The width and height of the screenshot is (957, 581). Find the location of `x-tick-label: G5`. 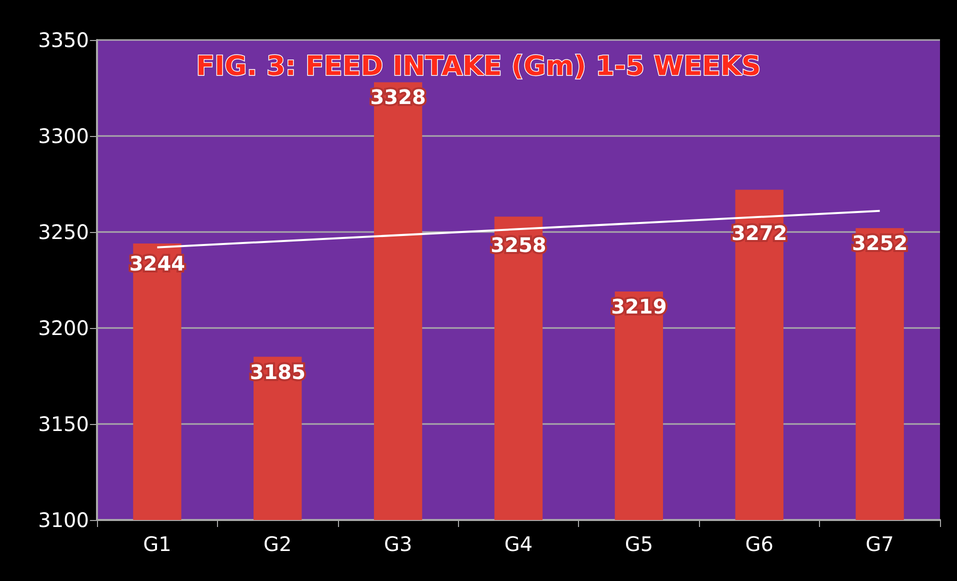

x-tick-label: G5 is located at coordinates (639, 544).